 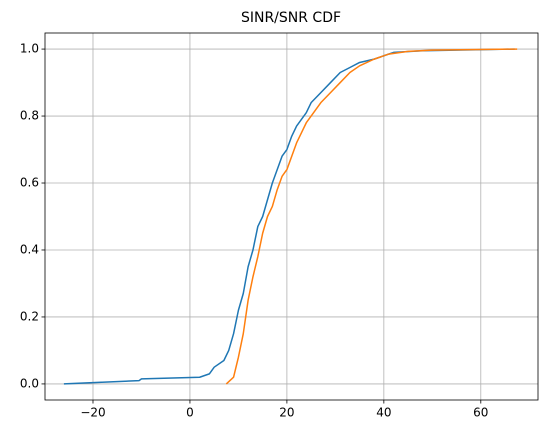 I want to click on chart-title: SINR/SNR CDF, so click(x=291, y=18).